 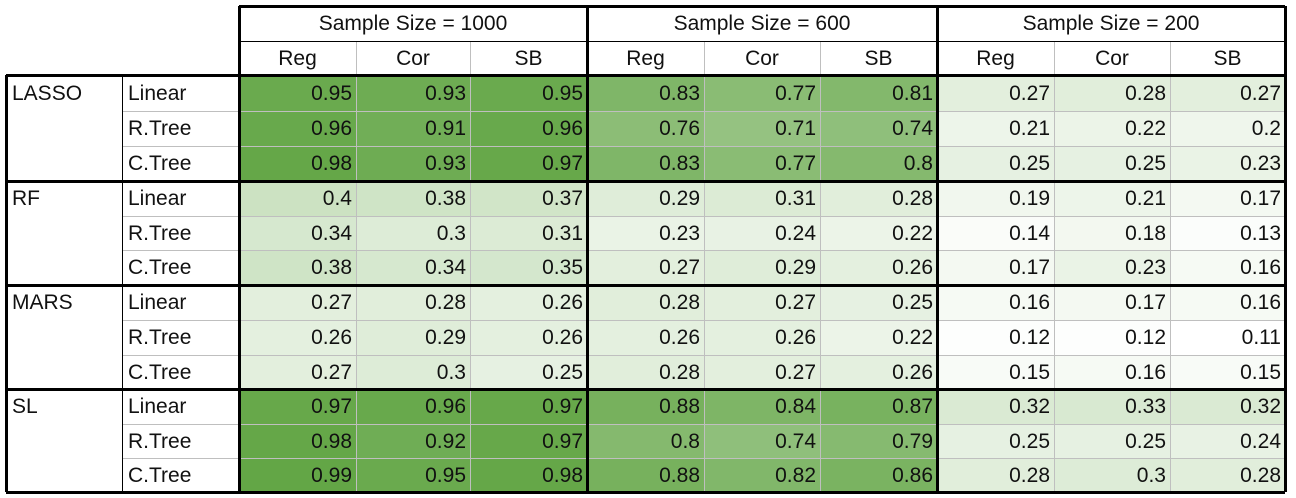 I want to click on value-cell: 0.33, so click(x=1112, y=406).